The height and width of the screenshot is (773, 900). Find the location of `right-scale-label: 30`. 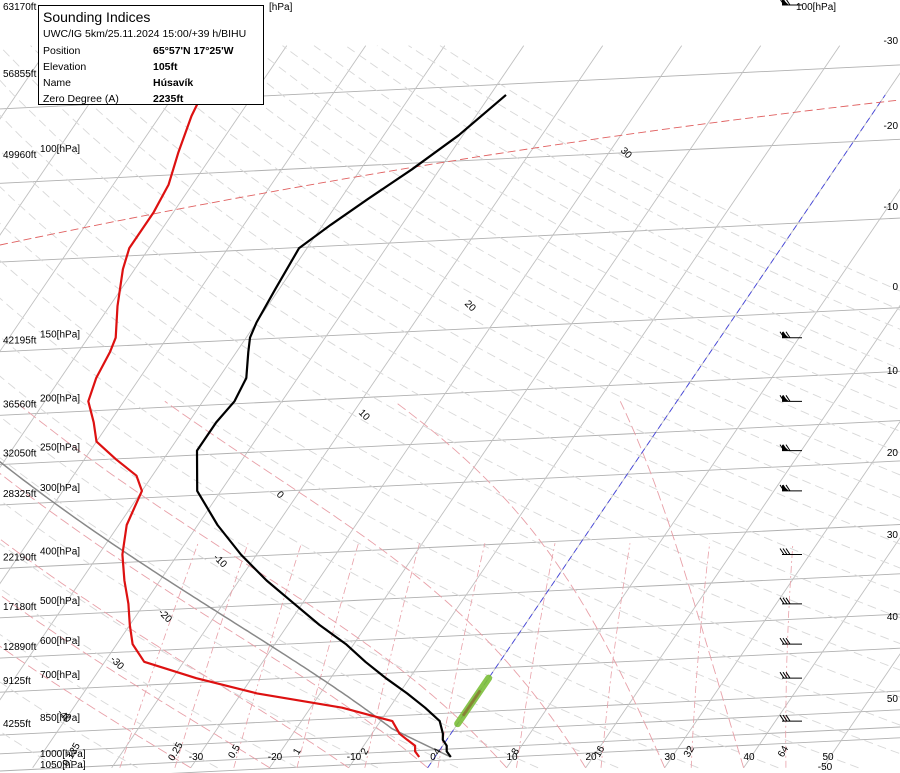

right-scale-label: 30 is located at coordinates (893, 535).